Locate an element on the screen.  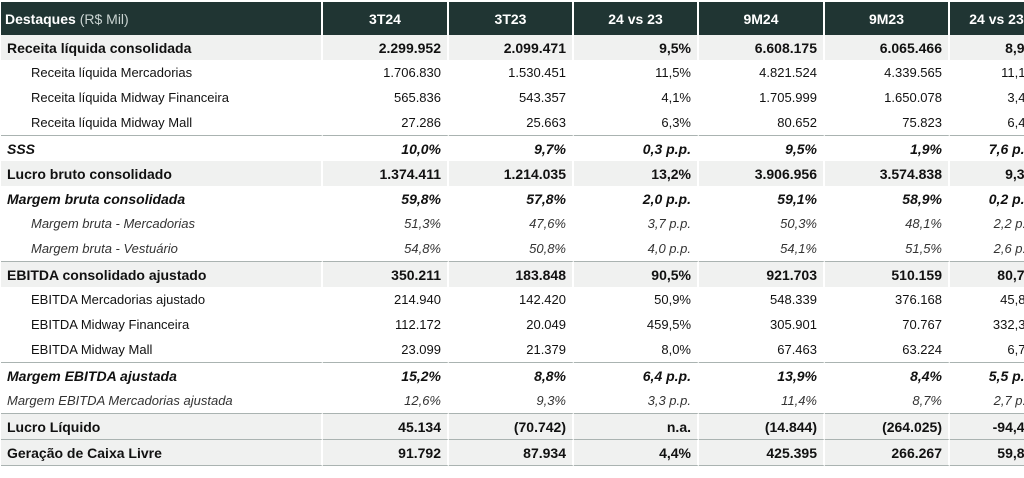
table-cell: 11,1% is located at coordinates (1012, 72).